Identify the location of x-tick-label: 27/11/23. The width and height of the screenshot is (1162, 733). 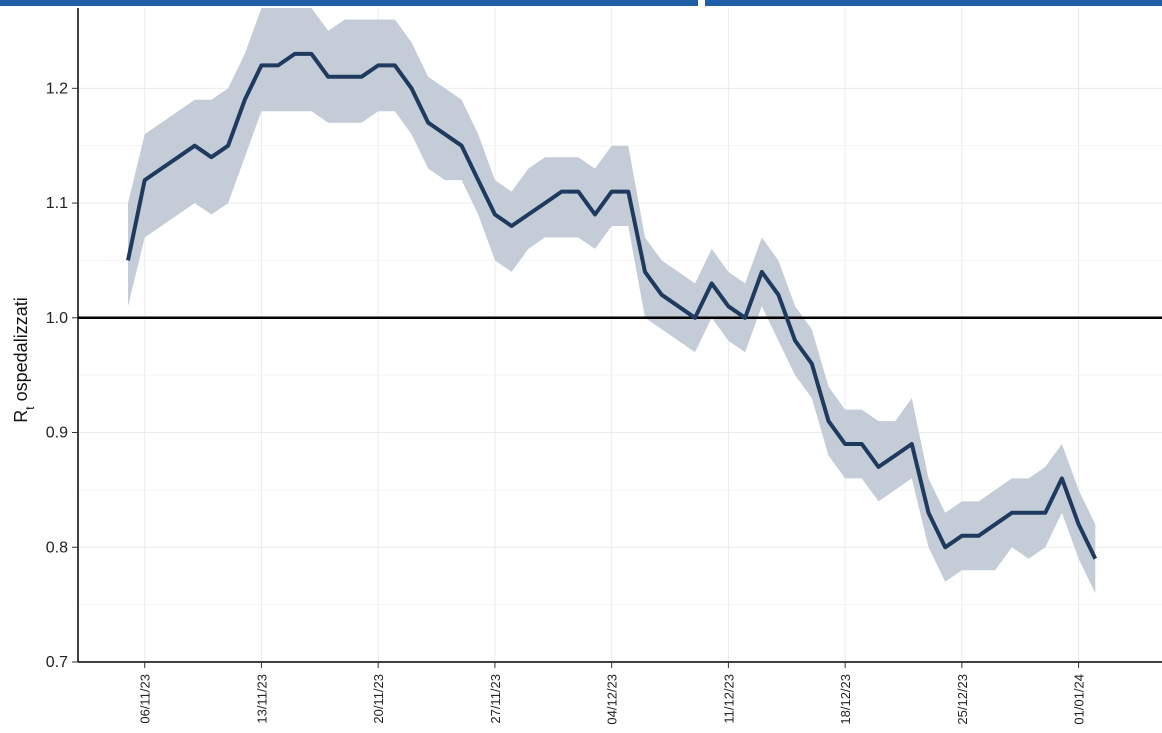
(495, 699).